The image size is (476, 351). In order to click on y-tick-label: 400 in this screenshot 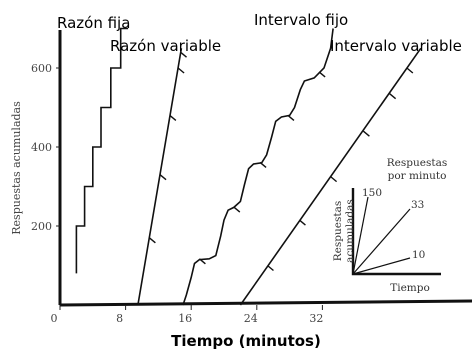, I will do `click(41, 147)`.